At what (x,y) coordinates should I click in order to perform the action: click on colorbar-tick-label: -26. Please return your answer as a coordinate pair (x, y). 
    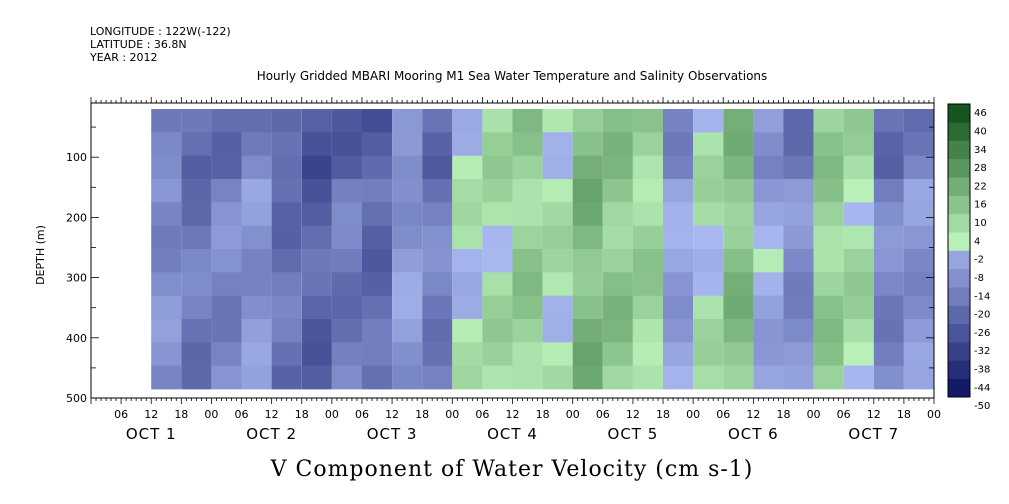
    Looking at the image, I should click on (982, 333).